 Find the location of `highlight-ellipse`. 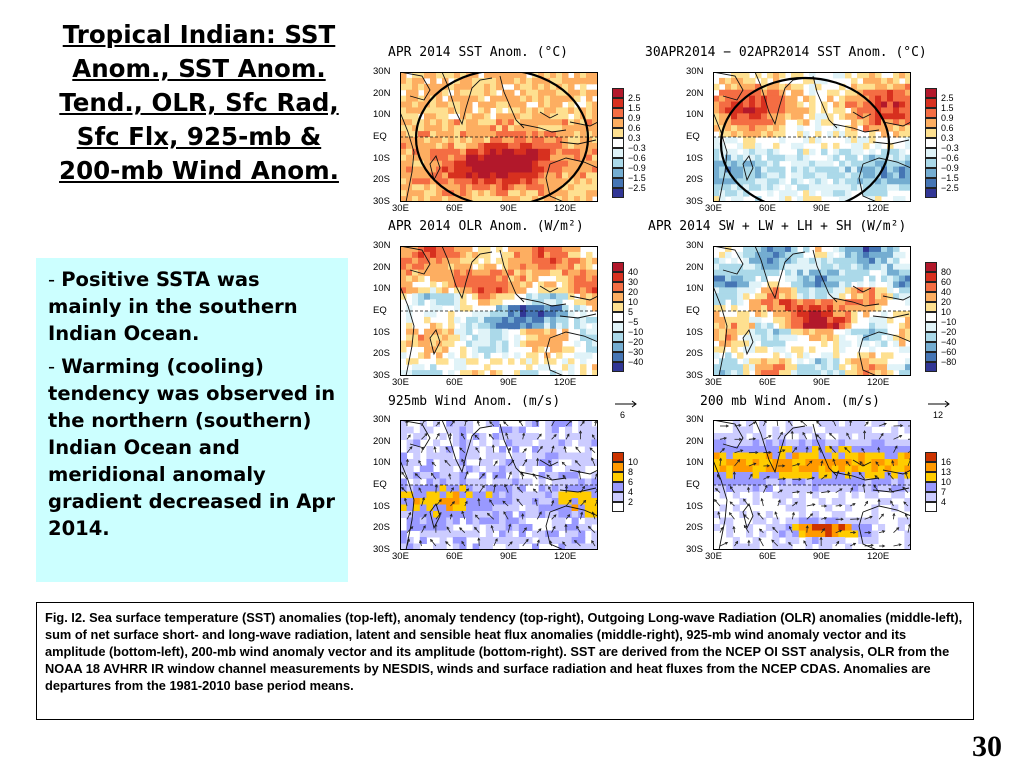

highlight-ellipse is located at coordinates (502, 137).